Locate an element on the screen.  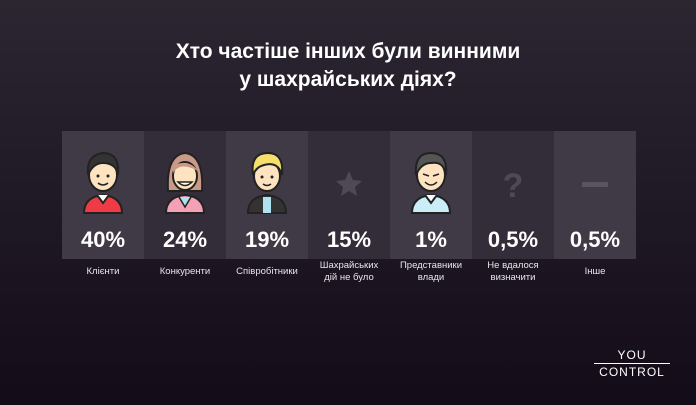
category-label: Конкуренти is located at coordinates (185, 271).